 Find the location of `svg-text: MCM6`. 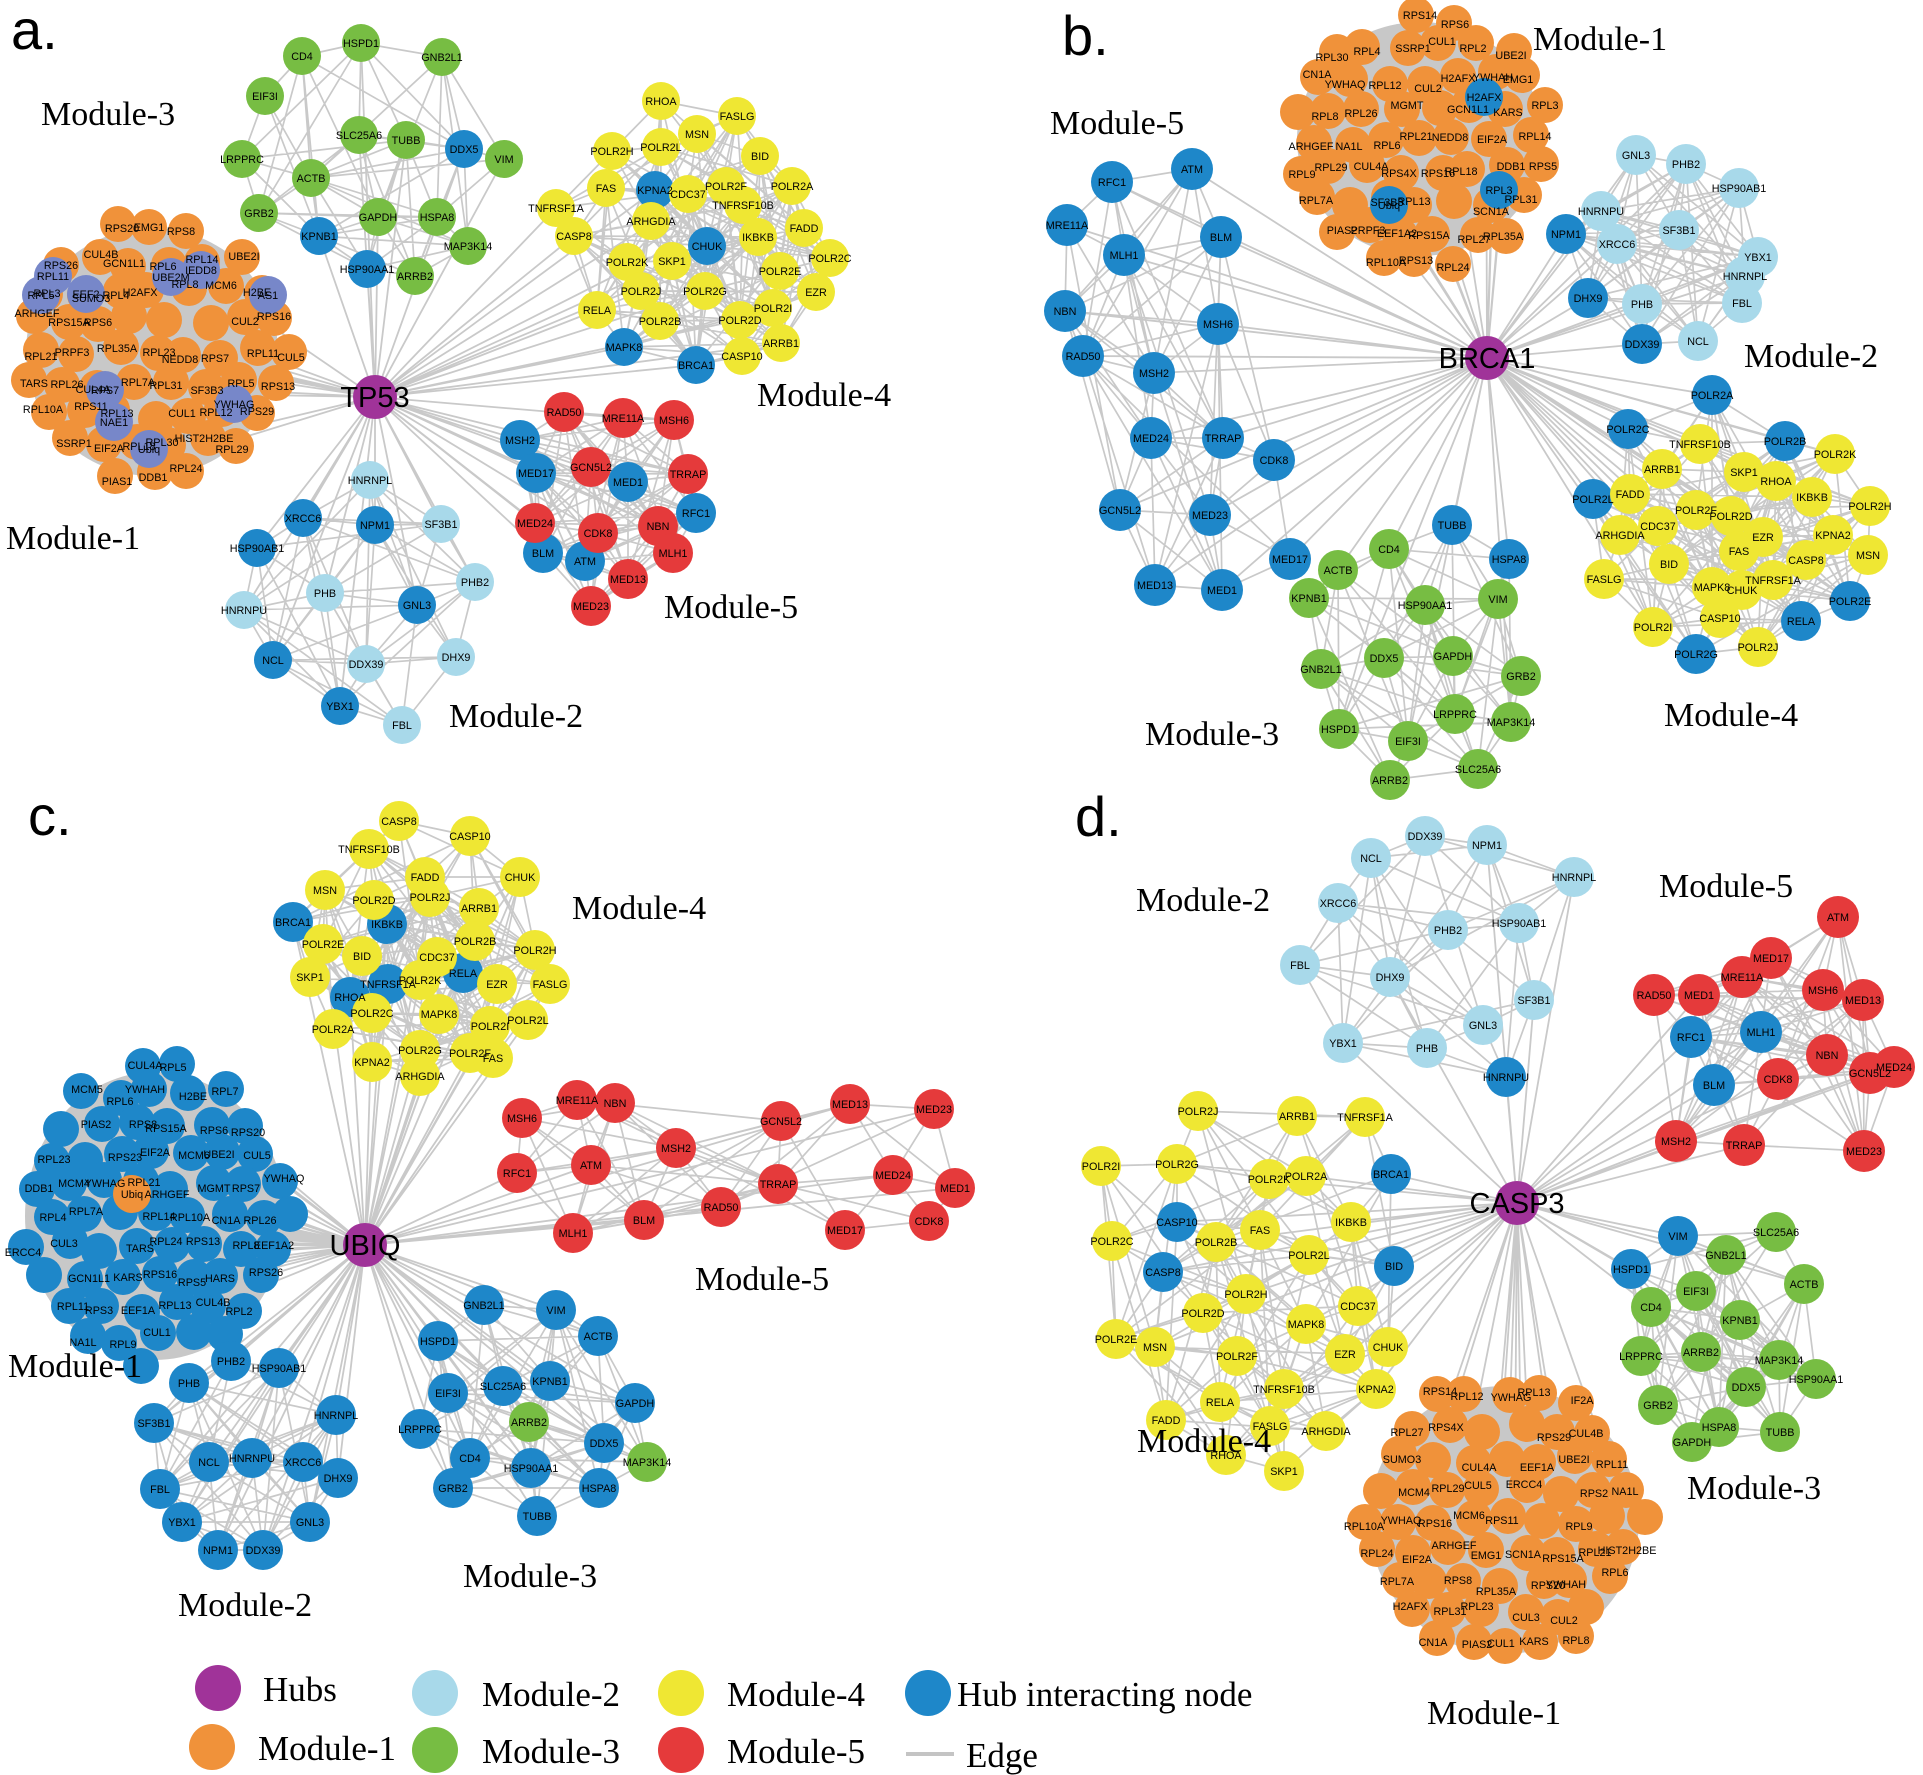

svg-text: MCM6 is located at coordinates (221, 286).